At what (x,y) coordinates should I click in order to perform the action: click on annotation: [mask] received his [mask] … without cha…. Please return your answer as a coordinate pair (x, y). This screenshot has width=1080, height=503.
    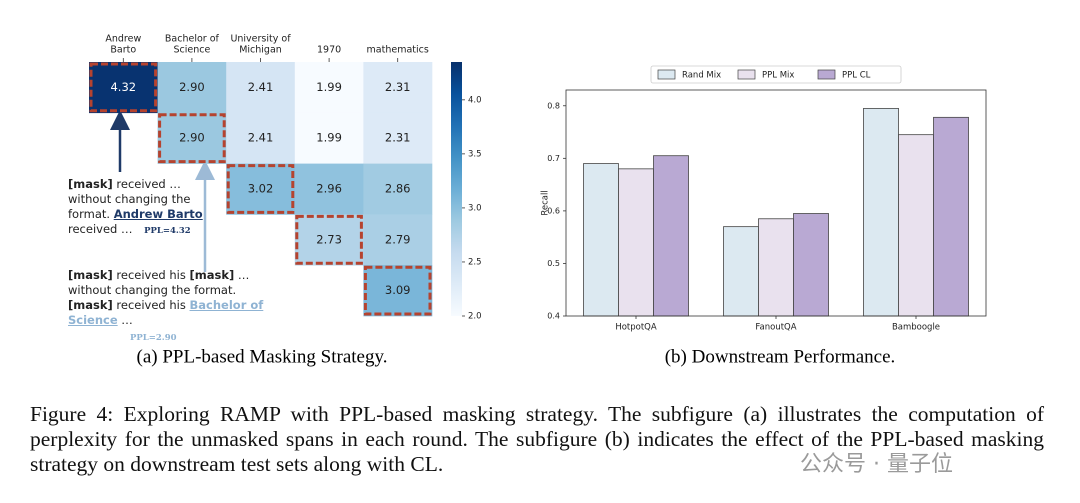
    Looking at the image, I should click on (175, 307).